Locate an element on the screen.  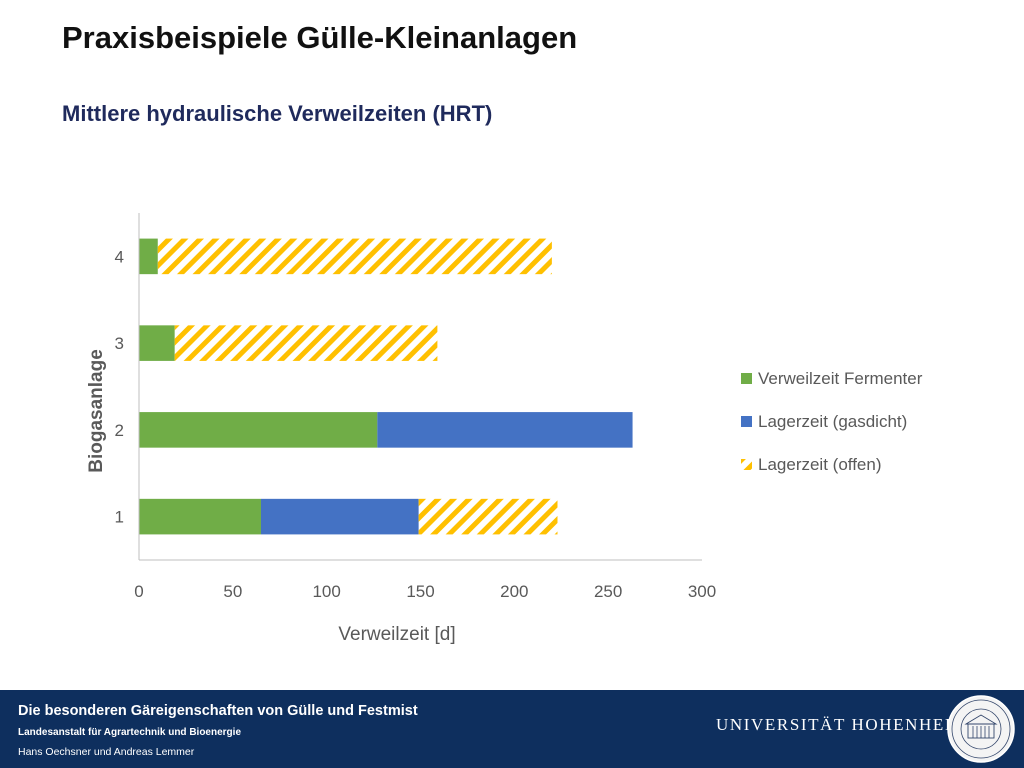
x-tick-label: 300 is located at coordinates (702, 591).